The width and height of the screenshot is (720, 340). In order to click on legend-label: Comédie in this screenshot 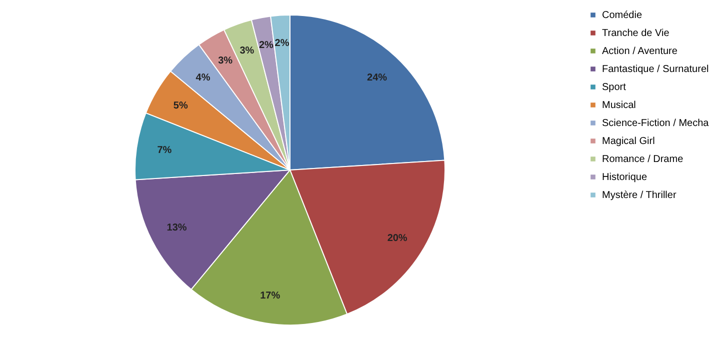, I will do `click(622, 15)`.